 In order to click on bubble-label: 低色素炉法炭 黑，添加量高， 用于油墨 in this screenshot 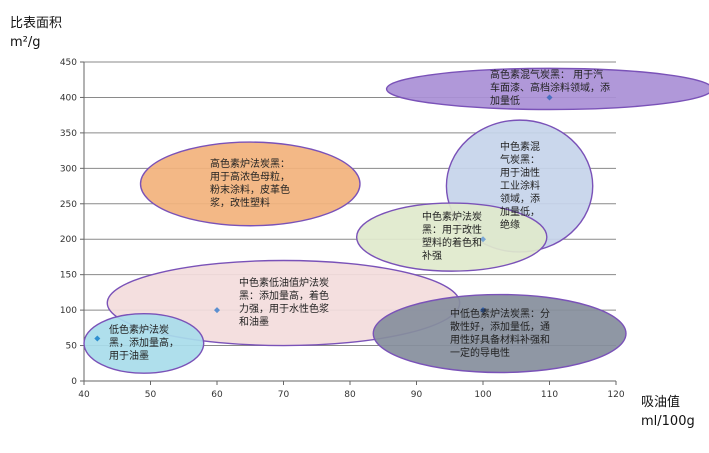, I will do `click(144, 343)`.